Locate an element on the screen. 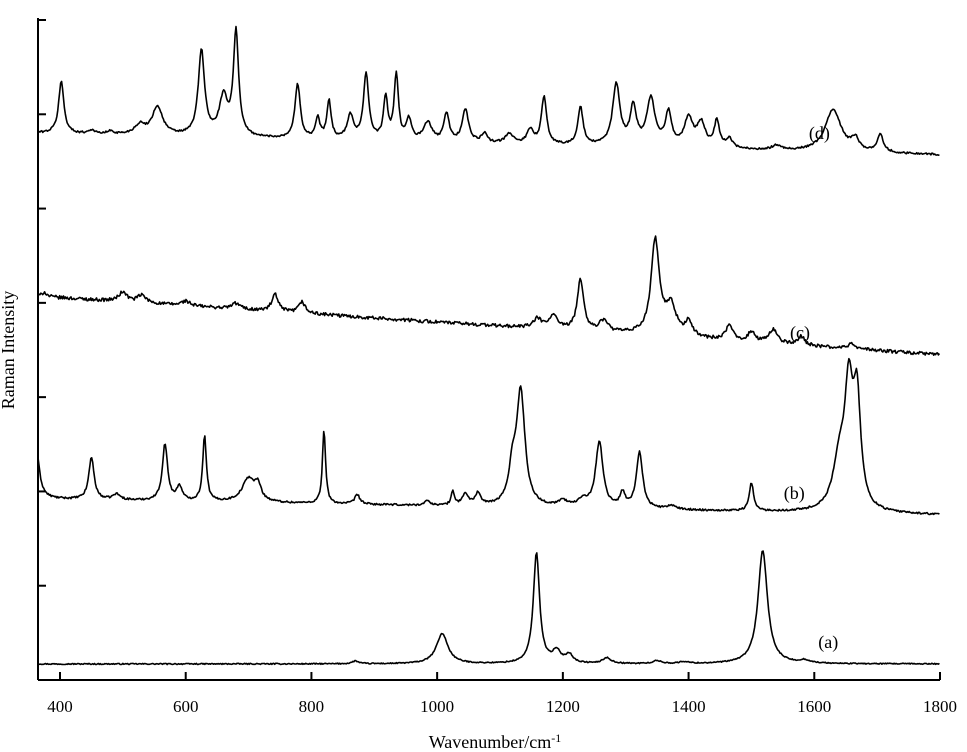  y-axis is located at coordinates (41, 349).